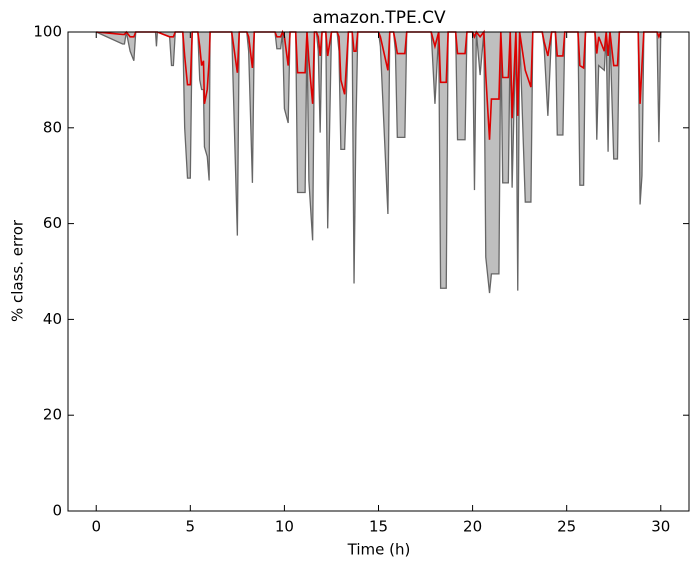 This screenshot has width=699, height=570. I want to click on x-tick-label: 25, so click(566, 527).